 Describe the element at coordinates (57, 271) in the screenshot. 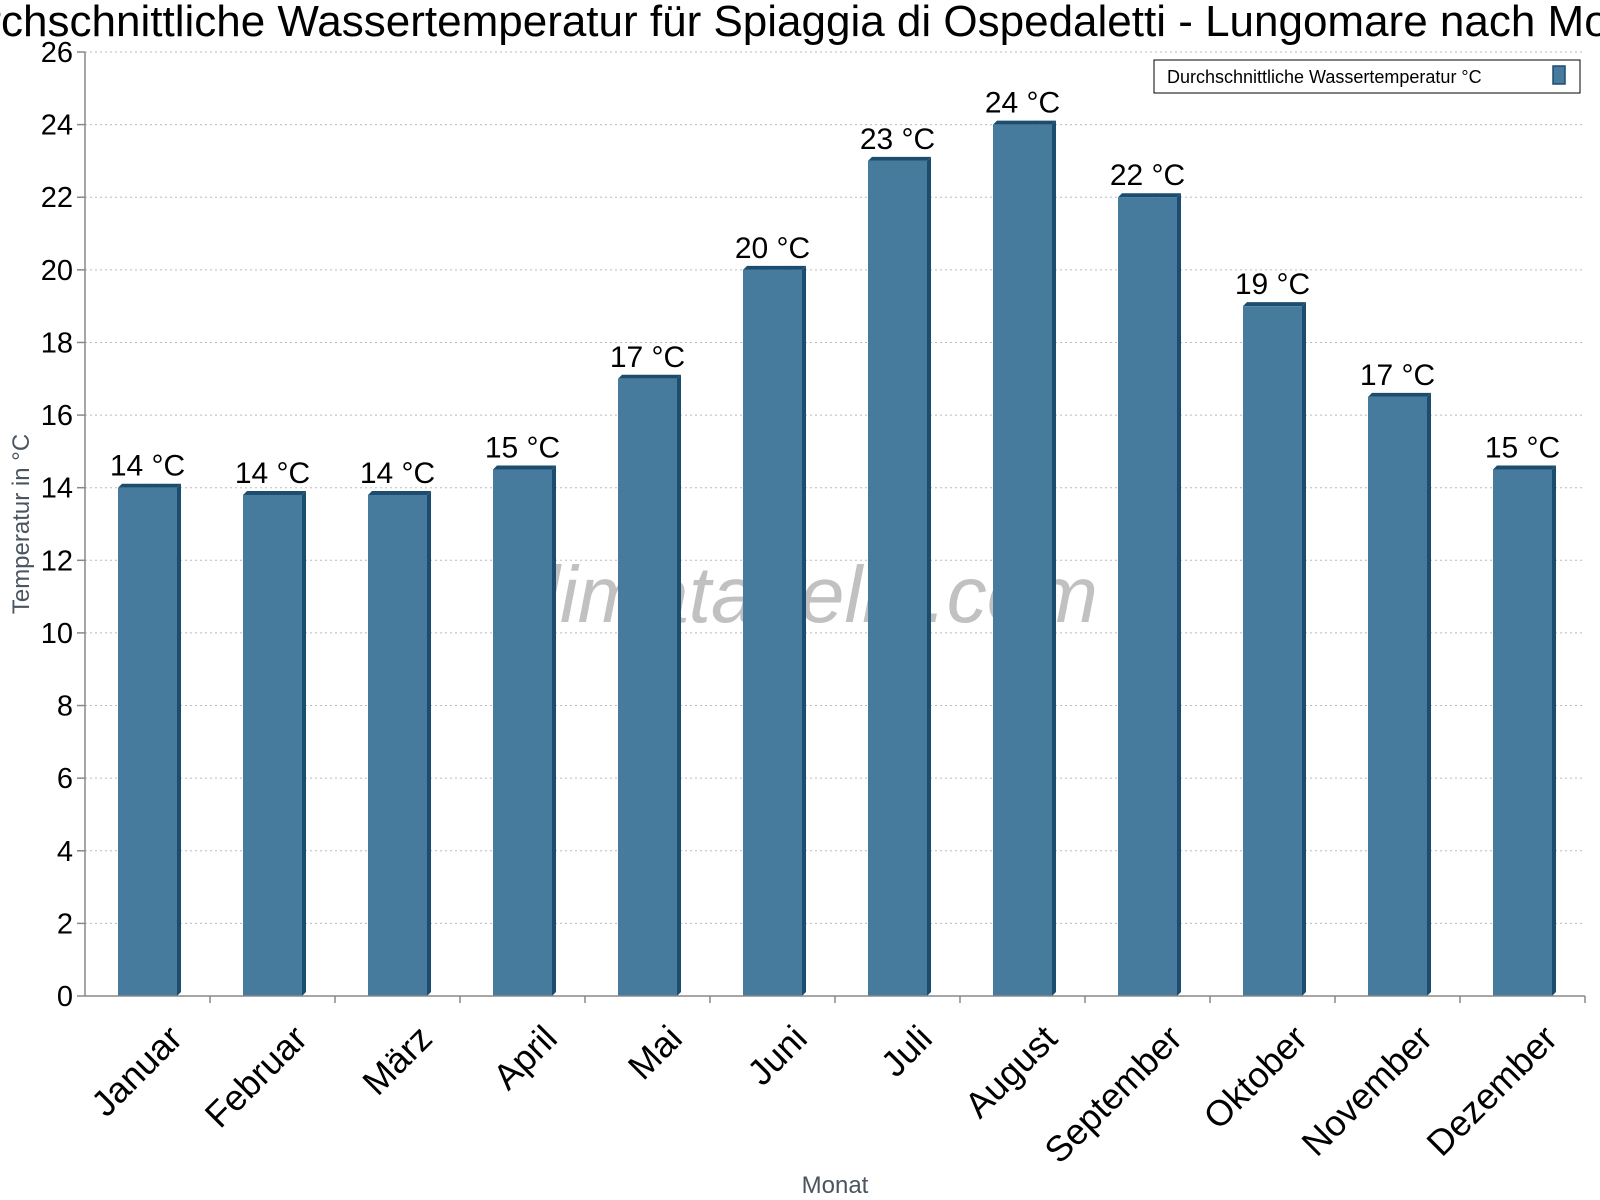

I see `y-tick-label: 20` at that location.